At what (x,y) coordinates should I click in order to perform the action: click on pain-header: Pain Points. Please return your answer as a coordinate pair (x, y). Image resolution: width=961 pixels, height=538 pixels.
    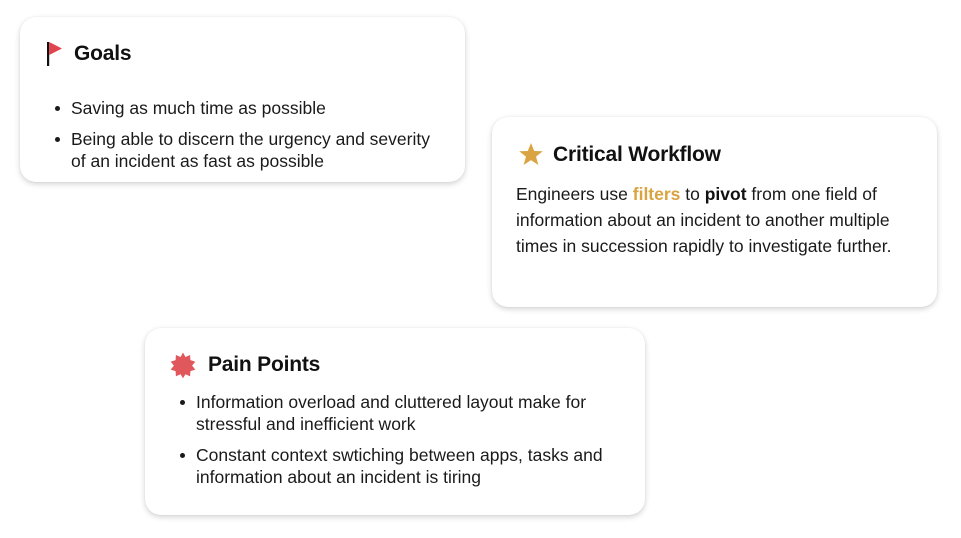
    Looking at the image, I should click on (245, 365).